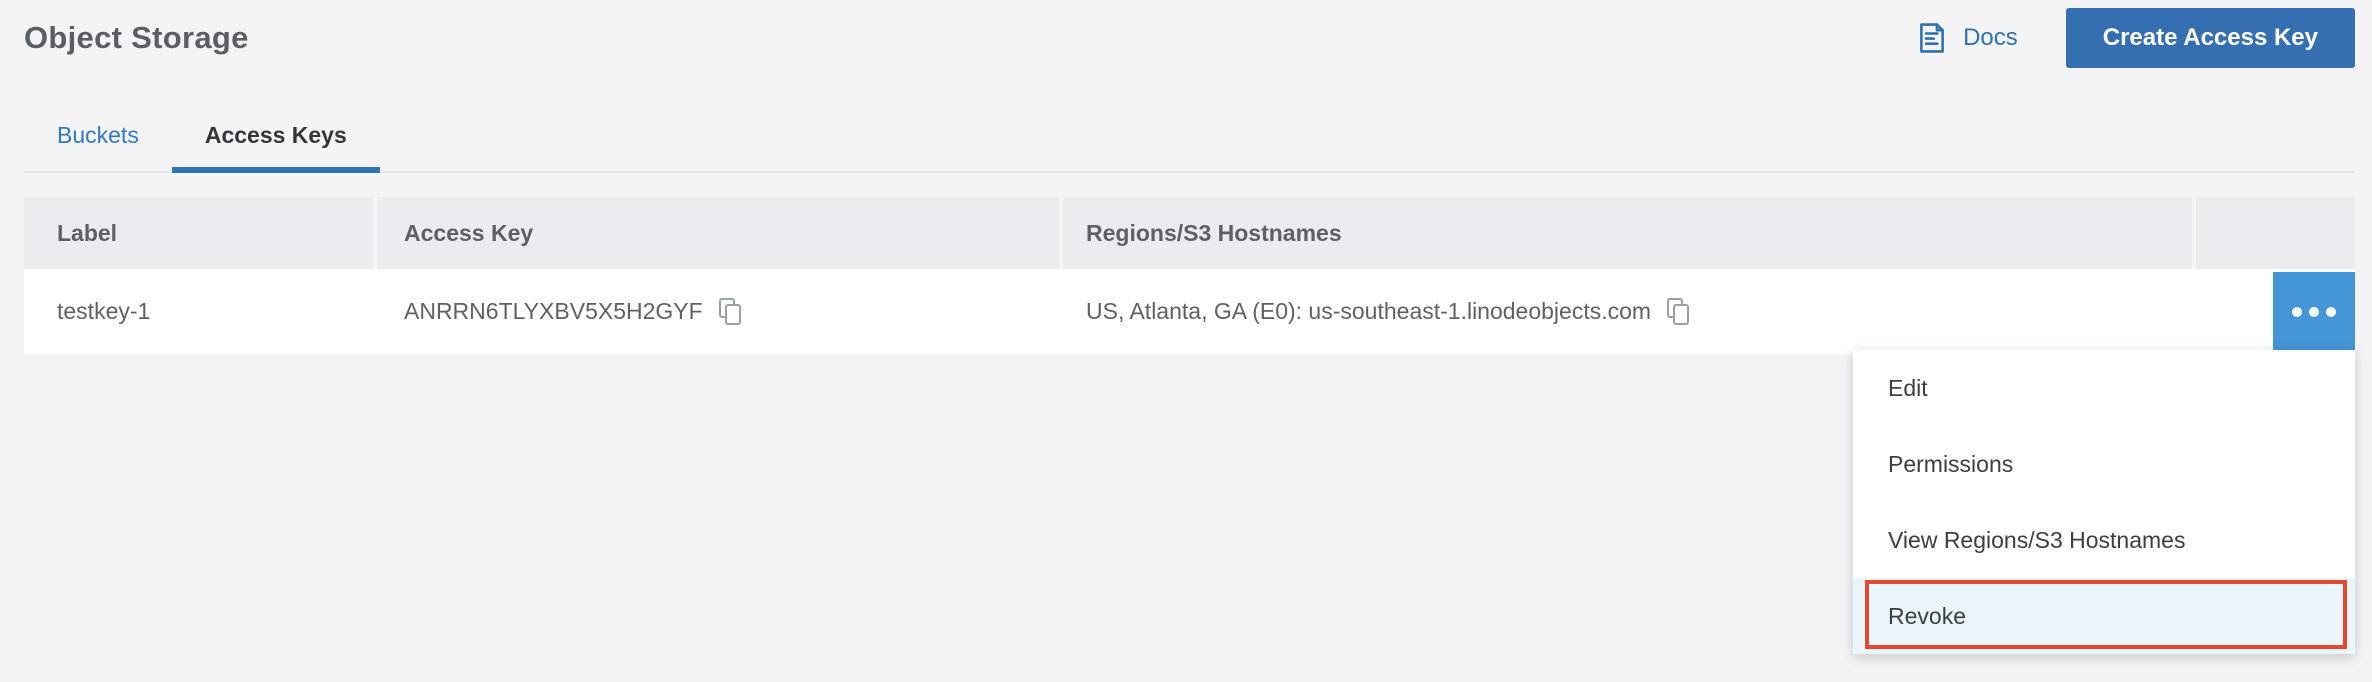 The height and width of the screenshot is (682, 2372). Describe the element at coordinates (2037, 539) in the screenshot. I see `menu-item-view-regions: View Regions/S3 Hostnames` at that location.